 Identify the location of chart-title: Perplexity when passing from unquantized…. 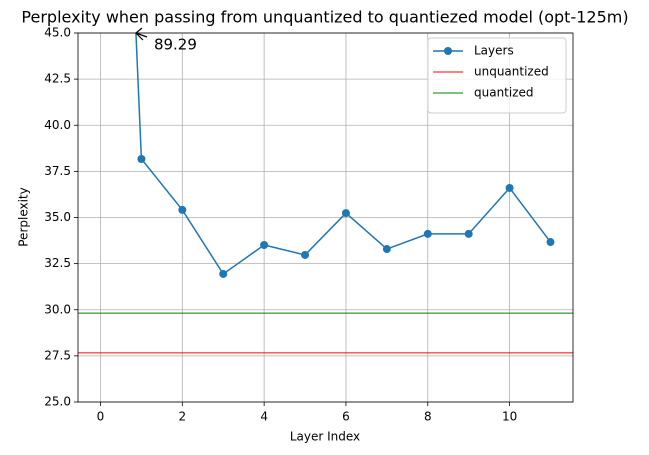
(324, 17).